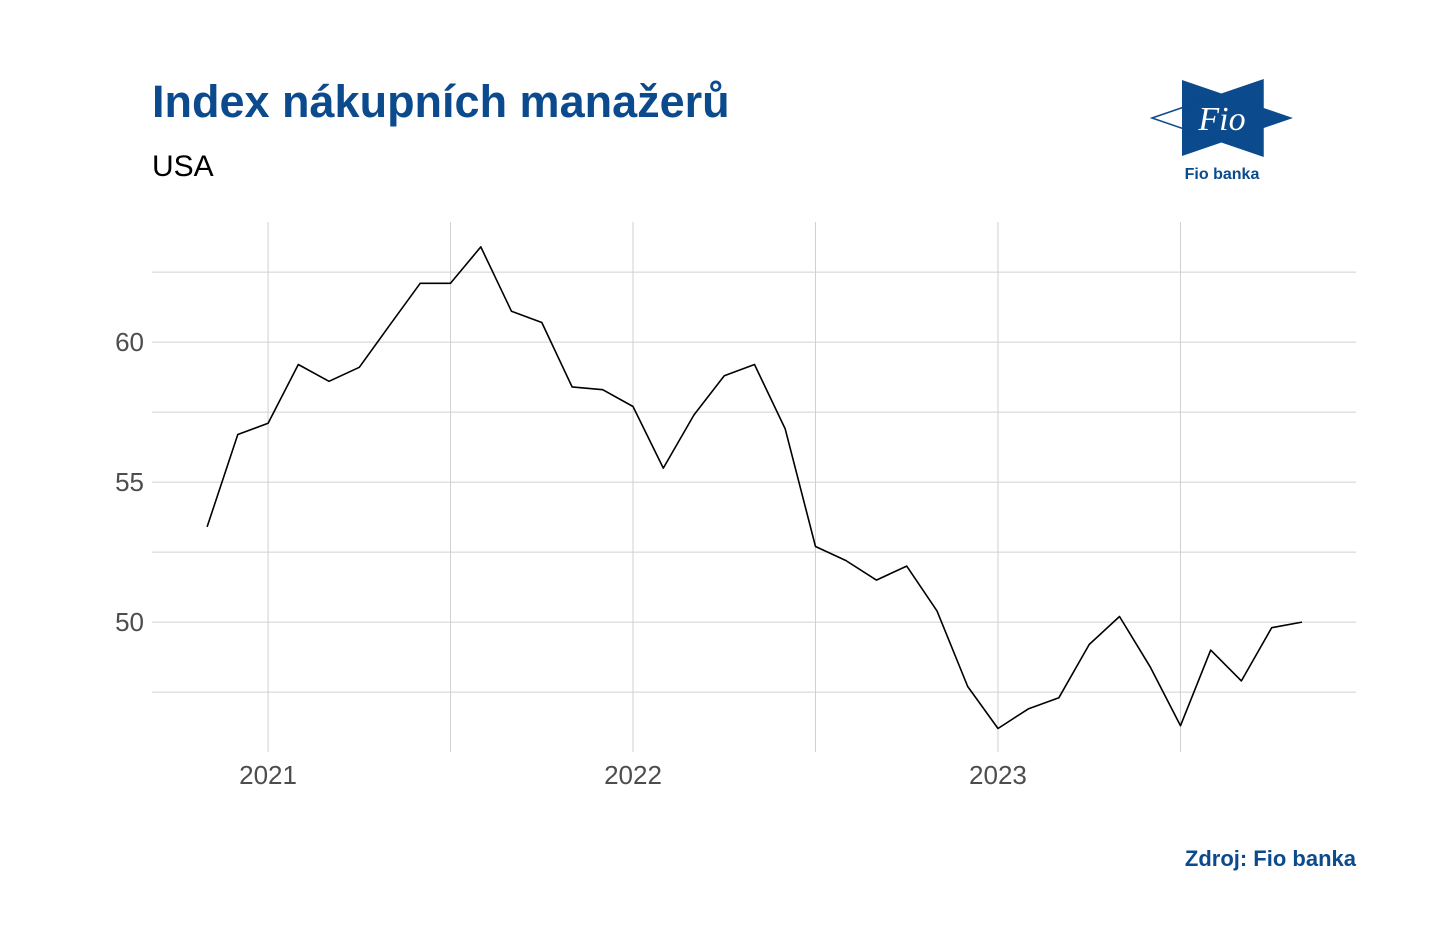 The width and height of the screenshot is (1436, 950). What do you see at coordinates (633, 775) in the screenshot?
I see `x-tick-label: 2022` at bounding box center [633, 775].